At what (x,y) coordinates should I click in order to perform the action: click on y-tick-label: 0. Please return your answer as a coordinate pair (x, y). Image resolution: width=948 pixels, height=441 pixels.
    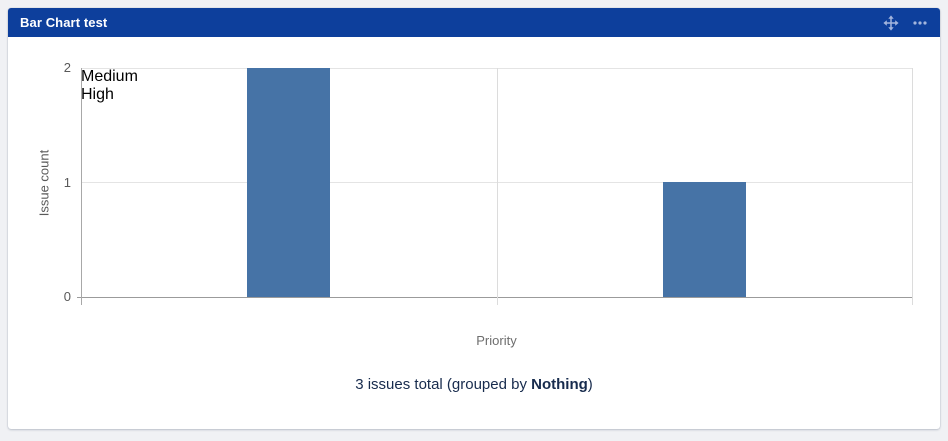
    Looking at the image, I should click on (67, 296).